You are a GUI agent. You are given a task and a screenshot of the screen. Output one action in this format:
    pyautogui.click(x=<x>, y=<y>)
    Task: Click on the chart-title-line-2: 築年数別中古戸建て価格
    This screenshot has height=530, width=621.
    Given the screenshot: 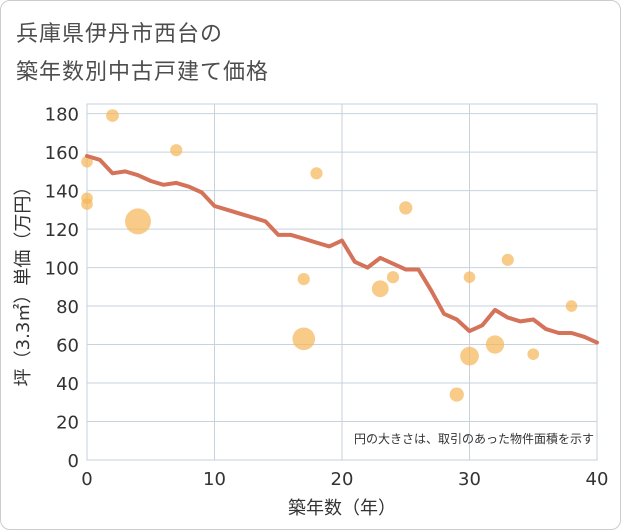 What is the action you would take?
    pyautogui.click(x=143, y=72)
    